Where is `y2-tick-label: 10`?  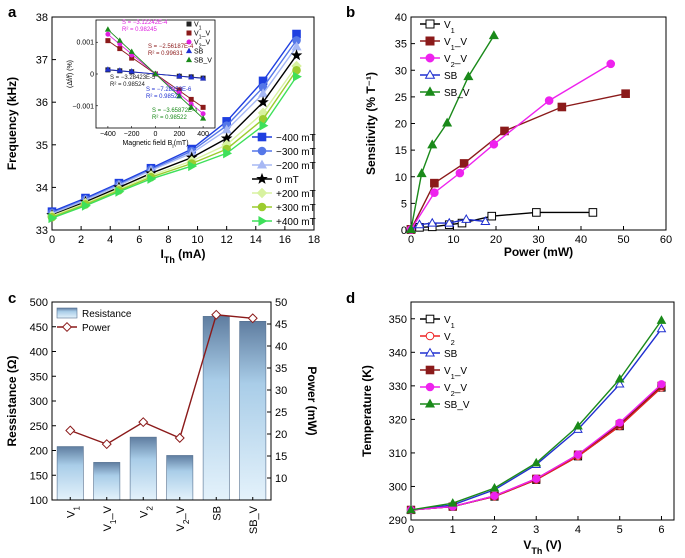
y2-tick-label: 10 is located at coordinates (281, 479).